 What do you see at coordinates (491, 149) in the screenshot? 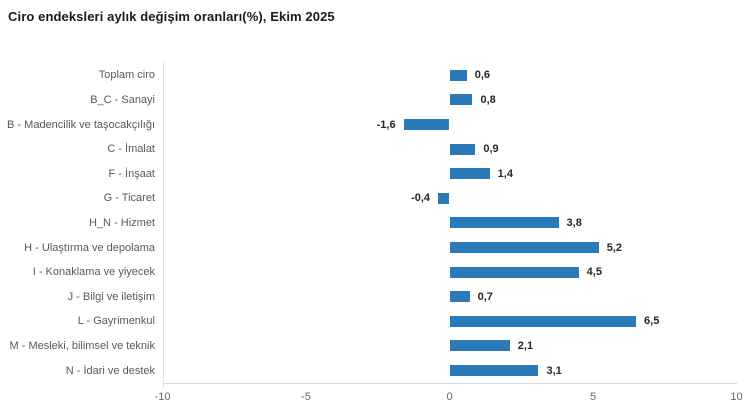
I see `value-label: 0,9` at bounding box center [491, 149].